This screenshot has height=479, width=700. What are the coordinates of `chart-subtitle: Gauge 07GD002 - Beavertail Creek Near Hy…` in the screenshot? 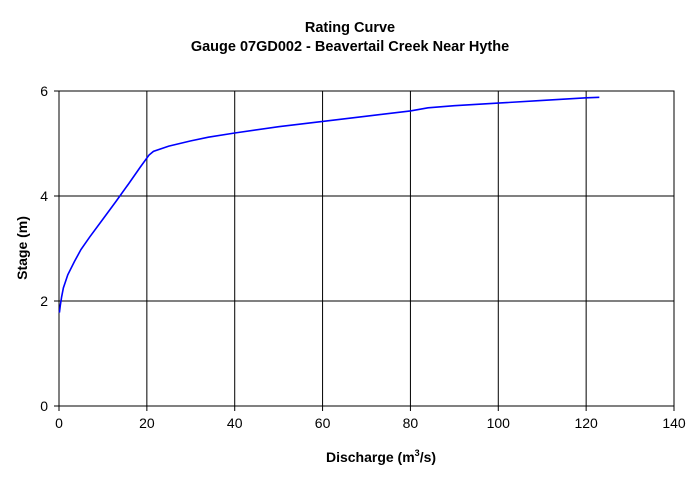 It's located at (350, 47).